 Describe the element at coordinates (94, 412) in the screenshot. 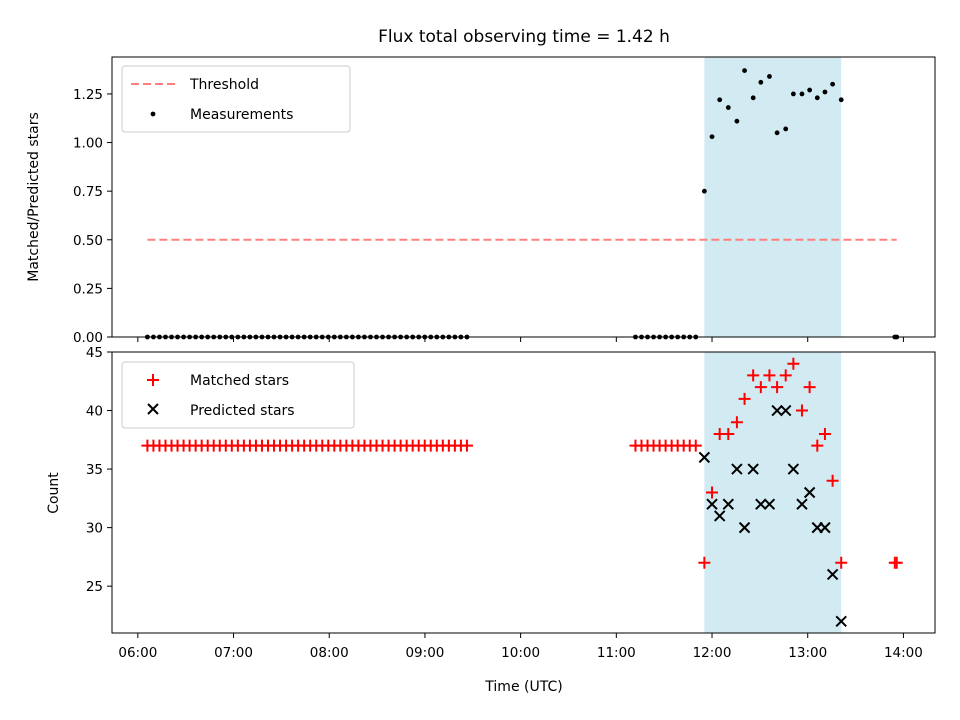

I see `y-tick-label: 40` at that location.